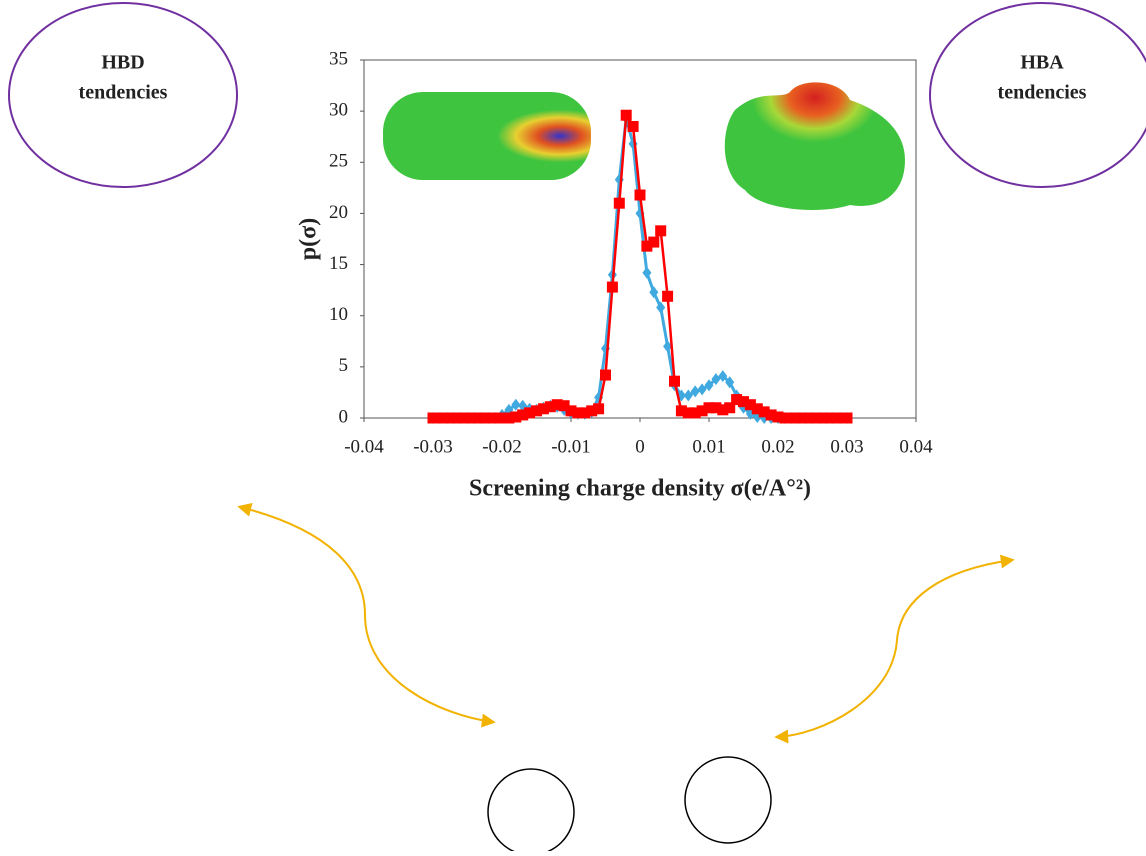 The height and width of the screenshot is (856, 1146). I want to click on x-tick-label: 0.03, so click(846, 446).